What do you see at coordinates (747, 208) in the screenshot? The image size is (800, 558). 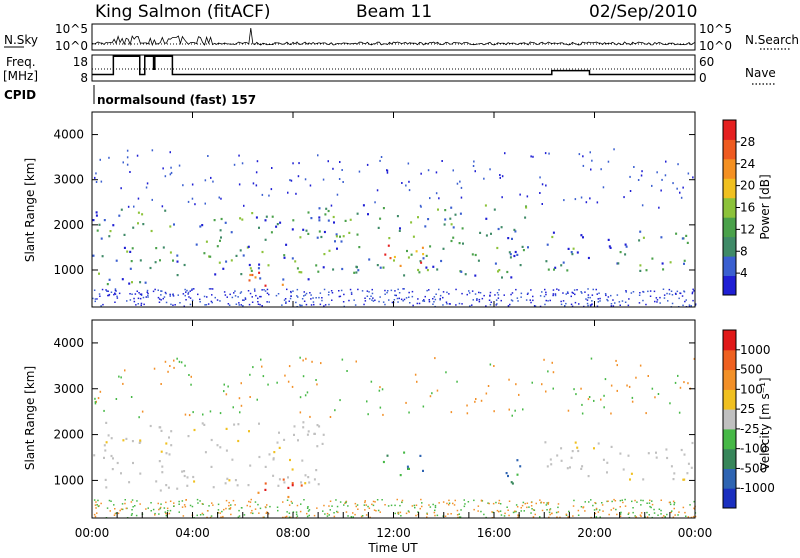 I see `colorbar-tick-label: 16` at bounding box center [747, 208].